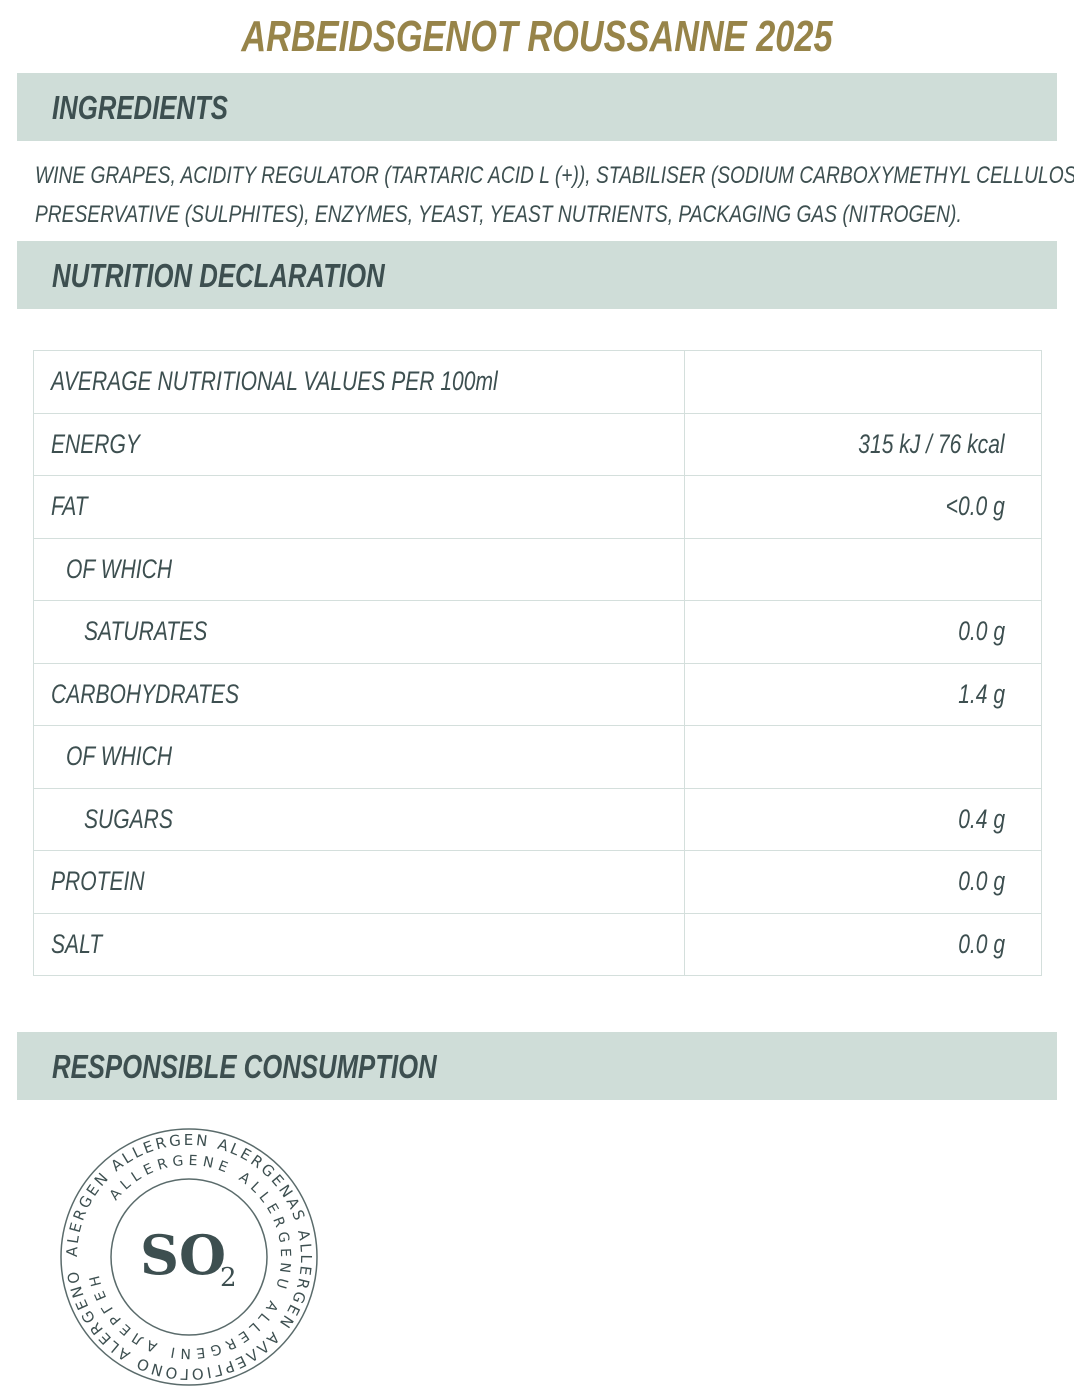  What do you see at coordinates (537, 694) in the screenshot?
I see `table-row: CARBOHYDRATES 1.4 g` at bounding box center [537, 694].